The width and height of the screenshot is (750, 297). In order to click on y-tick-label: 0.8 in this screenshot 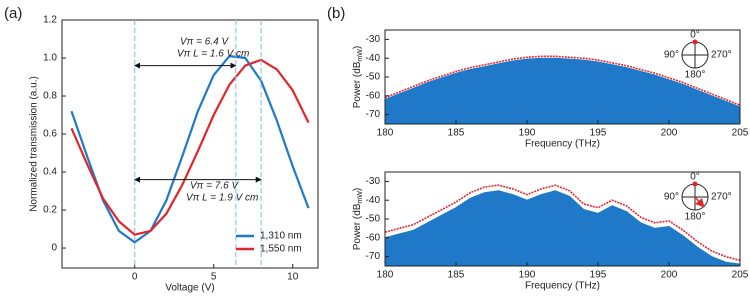, I will do `click(50, 96)`.